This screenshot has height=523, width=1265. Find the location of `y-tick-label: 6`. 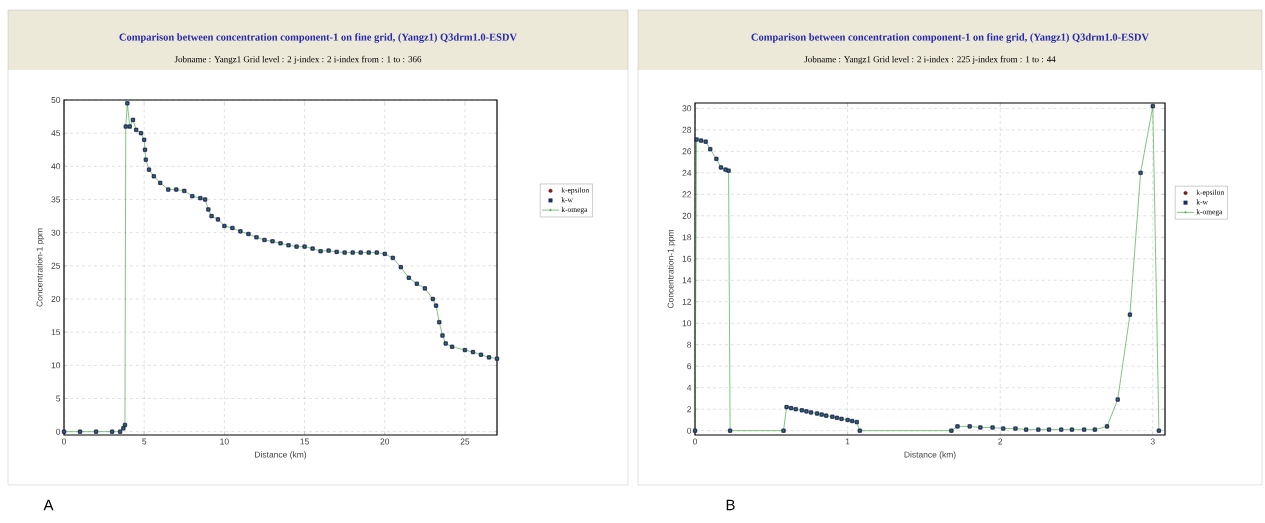

y-tick-label: 6 is located at coordinates (689, 366).